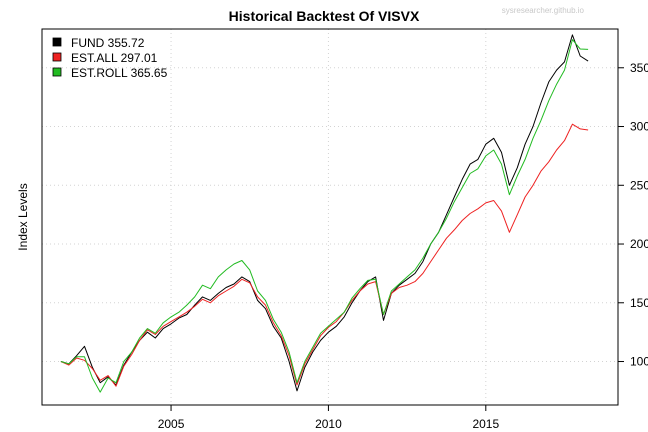 This screenshot has height=432, width=648. I want to click on y-tick-label: 150, so click(639, 303).